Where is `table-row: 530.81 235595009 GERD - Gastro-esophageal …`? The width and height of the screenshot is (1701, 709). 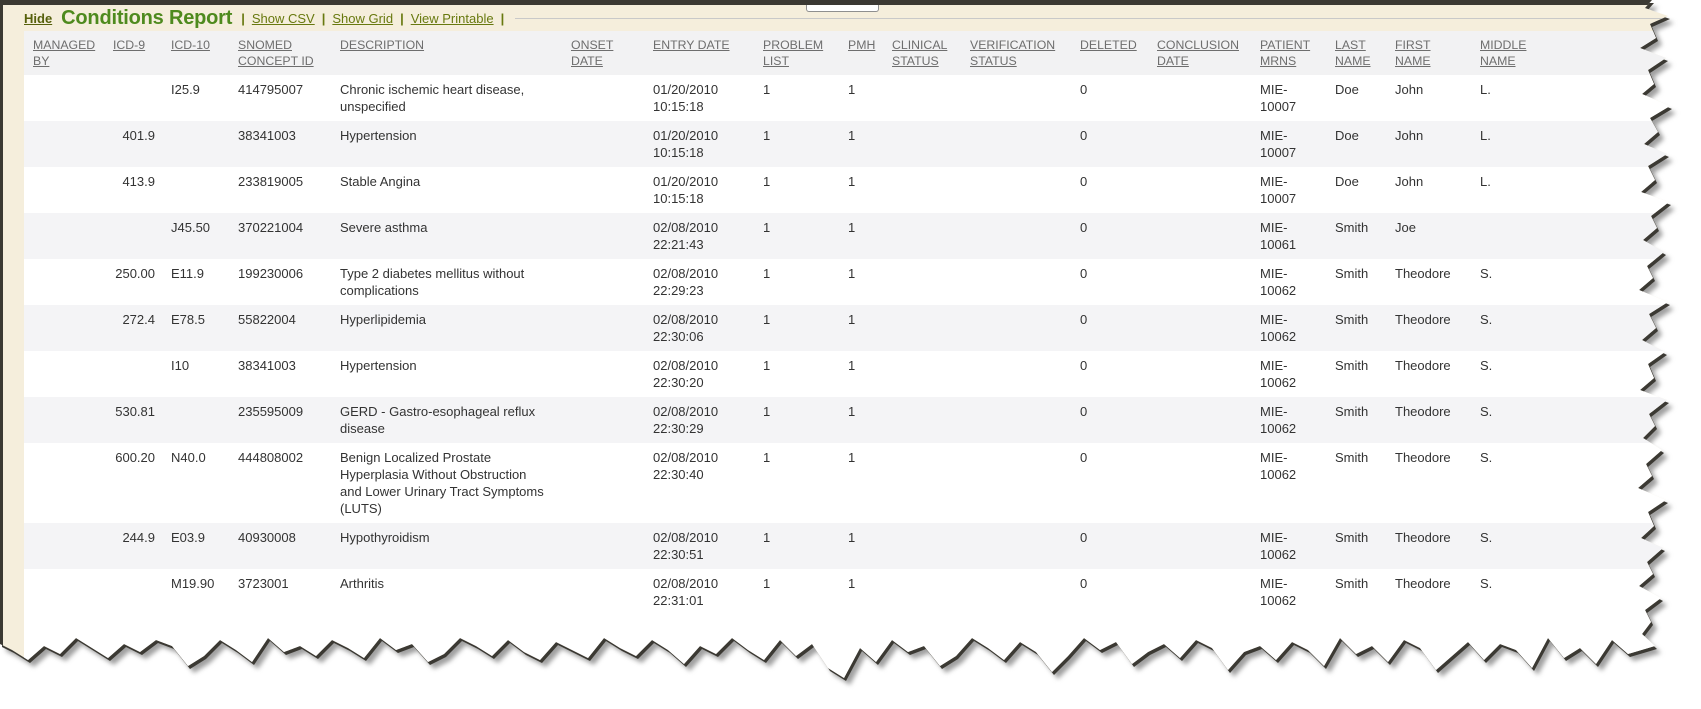
table-row: 530.81 235595009 GERD - Gastro-esophageal … is located at coordinates (847, 420).